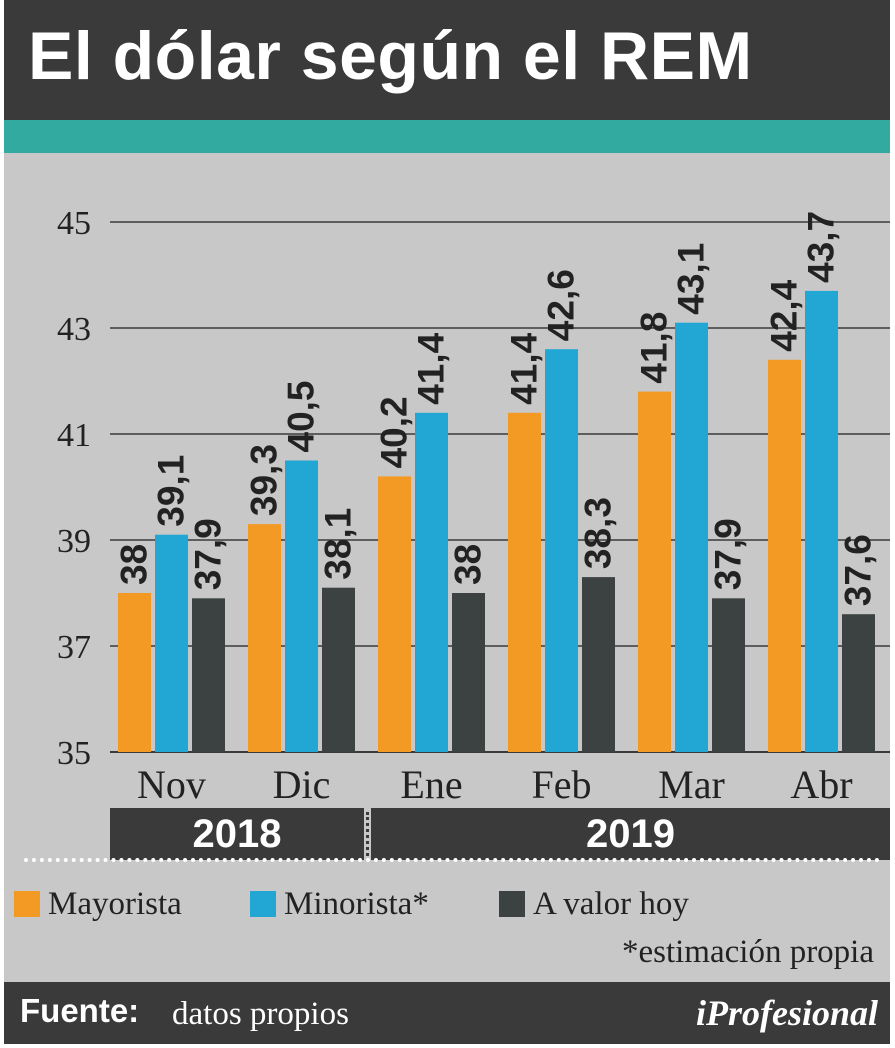  What do you see at coordinates (74, 223) in the screenshot?
I see `y-tick-label: 45` at bounding box center [74, 223].